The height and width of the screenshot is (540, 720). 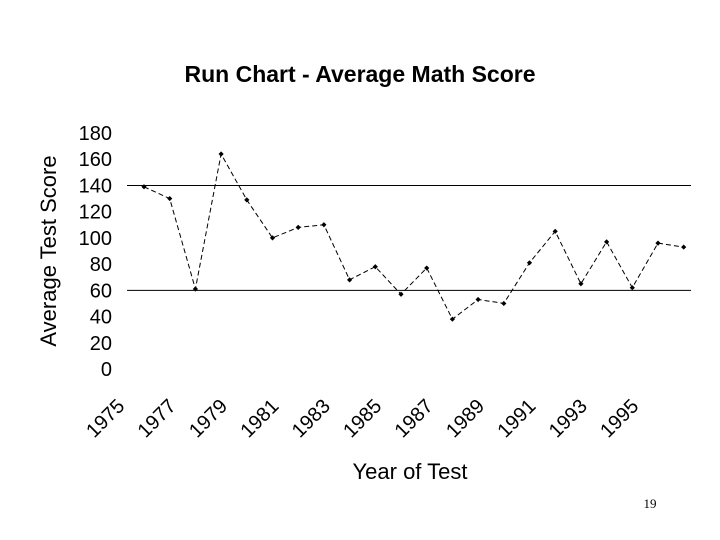 I want to click on x-tick-label: 1985, so click(x=362, y=418).